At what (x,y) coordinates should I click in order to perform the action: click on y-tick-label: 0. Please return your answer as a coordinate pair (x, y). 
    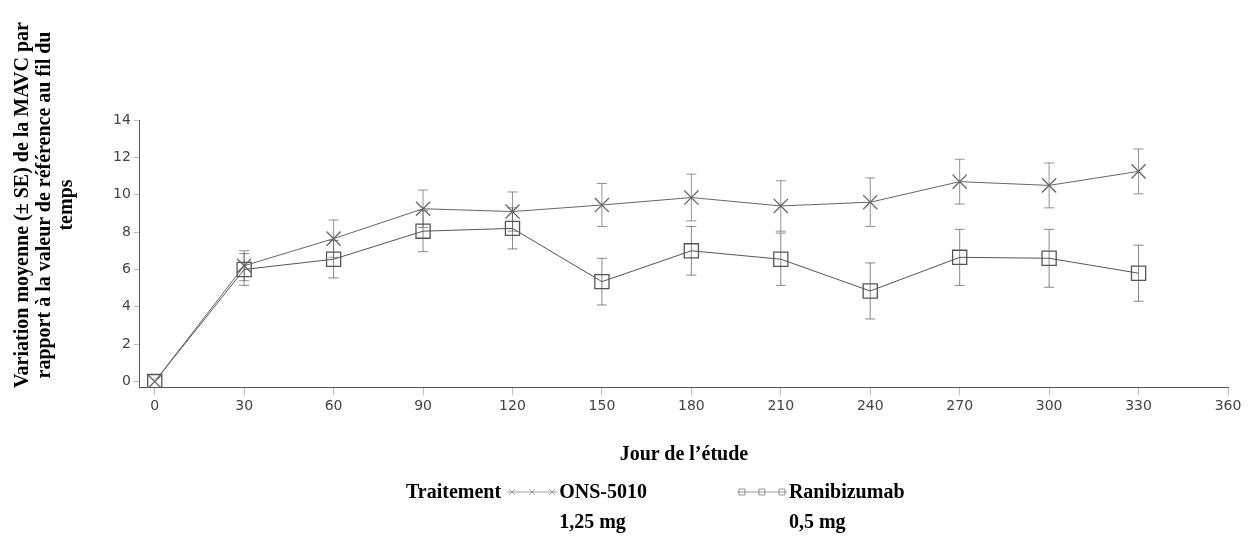
    Looking at the image, I should click on (126, 380).